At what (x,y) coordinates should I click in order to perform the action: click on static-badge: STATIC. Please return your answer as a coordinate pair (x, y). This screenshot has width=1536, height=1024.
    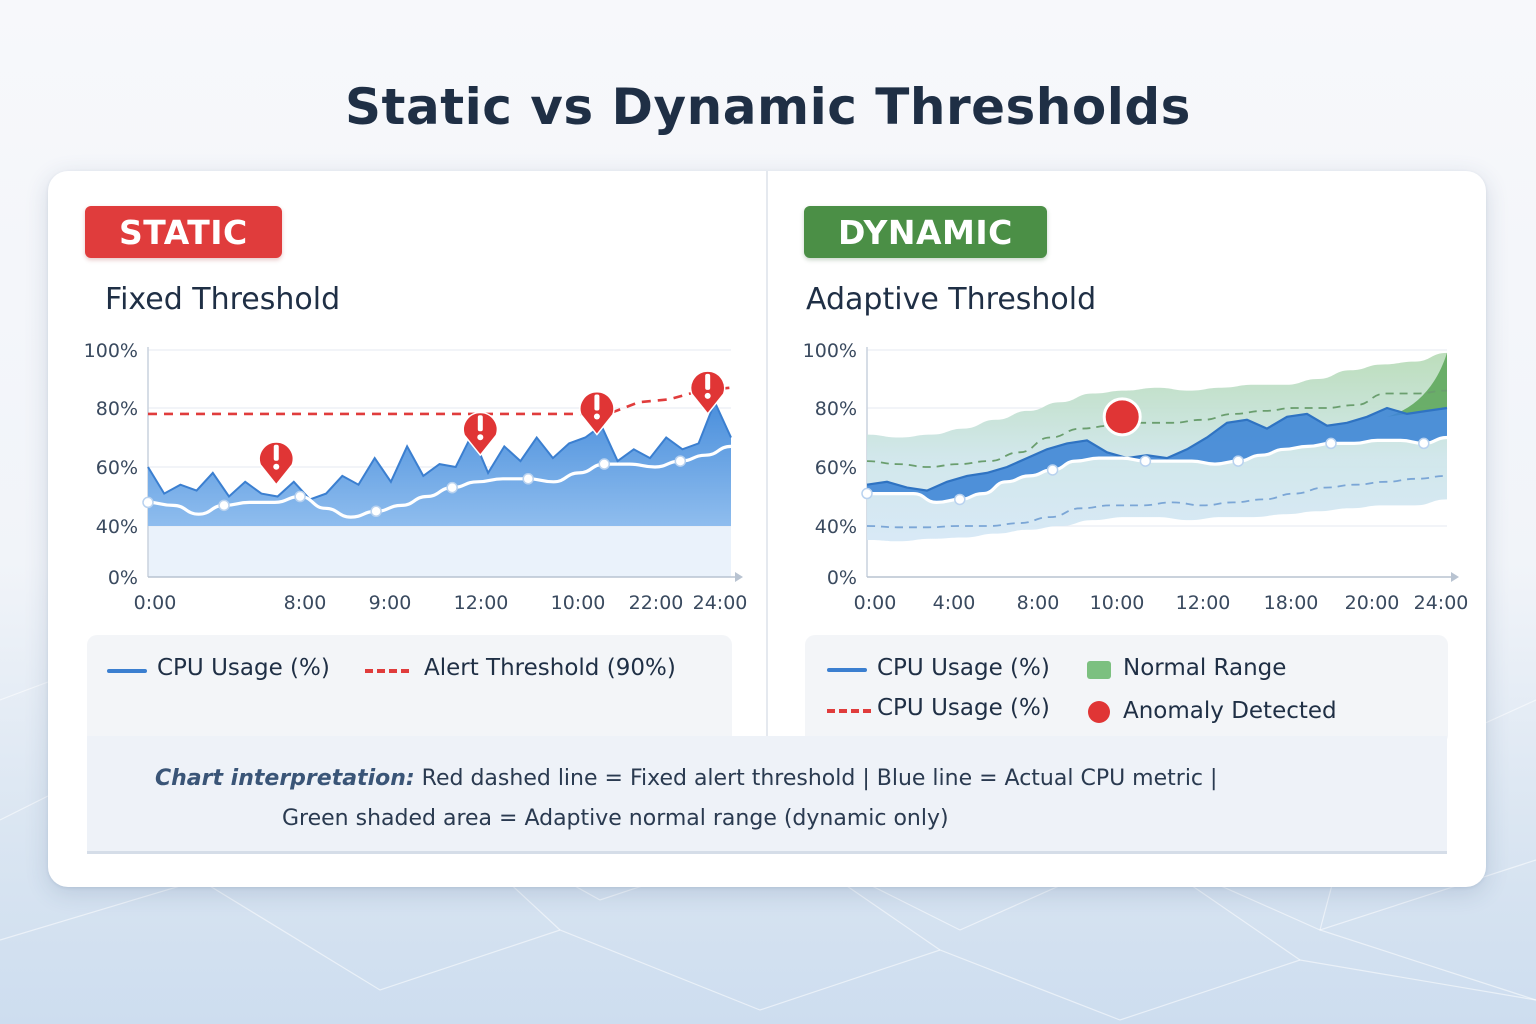
    Looking at the image, I should click on (183, 232).